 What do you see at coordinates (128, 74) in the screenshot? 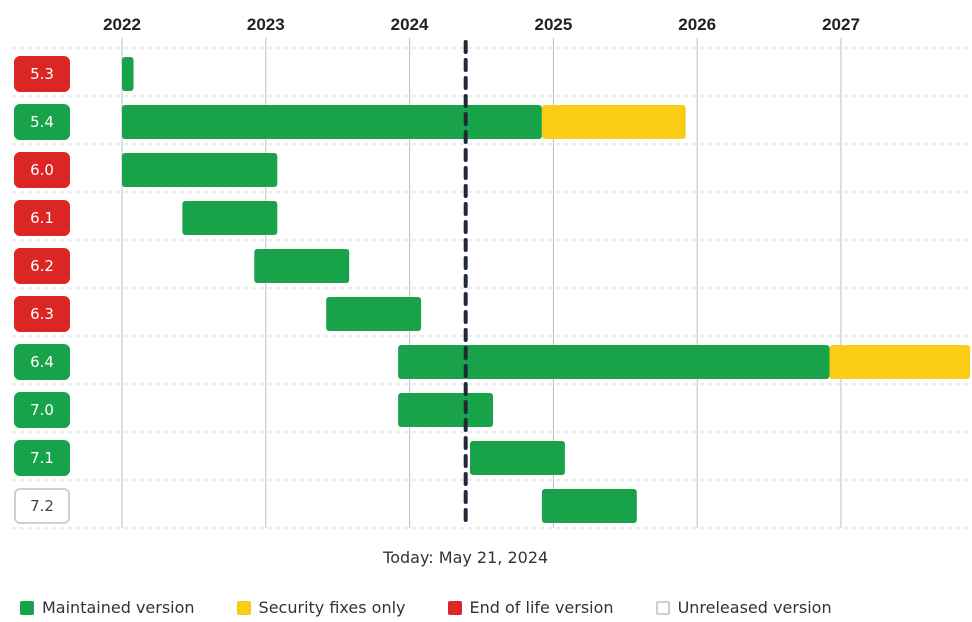
I see `maintained-bar-5.3` at bounding box center [128, 74].